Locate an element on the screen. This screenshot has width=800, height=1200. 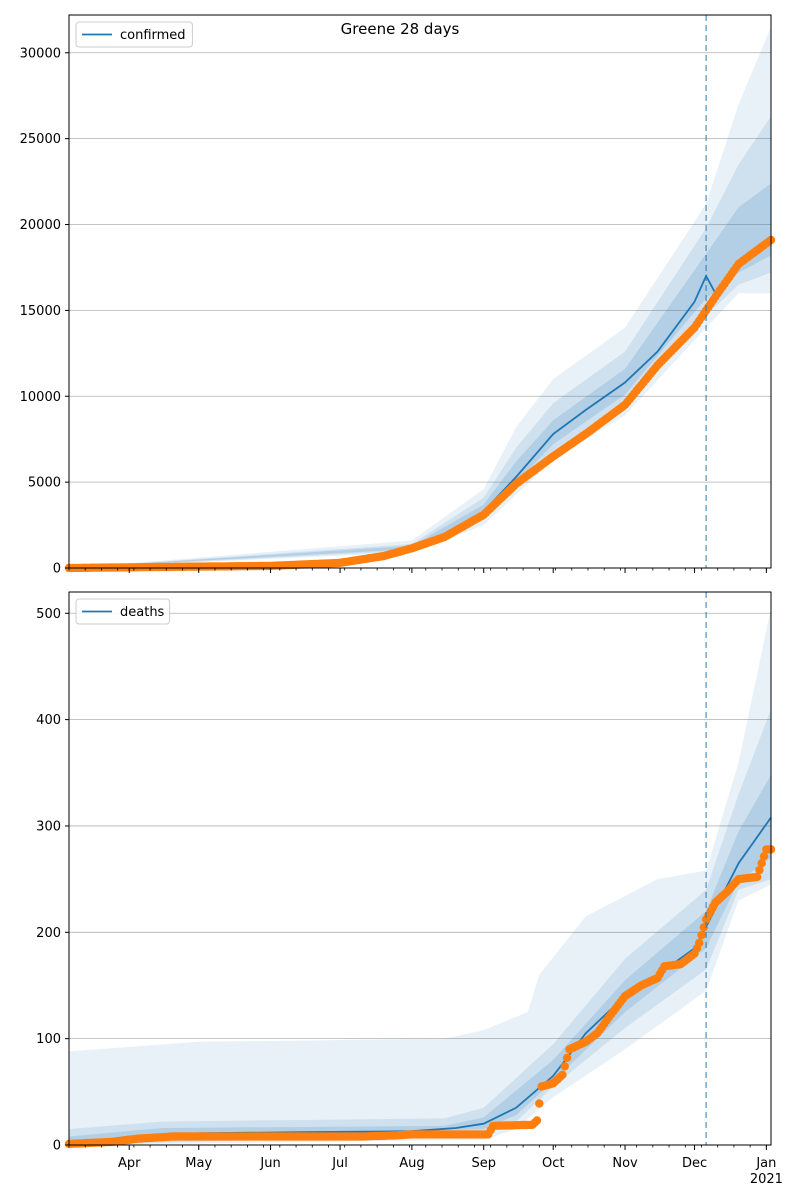
x-tick-label: Sep is located at coordinates (483, 1163).